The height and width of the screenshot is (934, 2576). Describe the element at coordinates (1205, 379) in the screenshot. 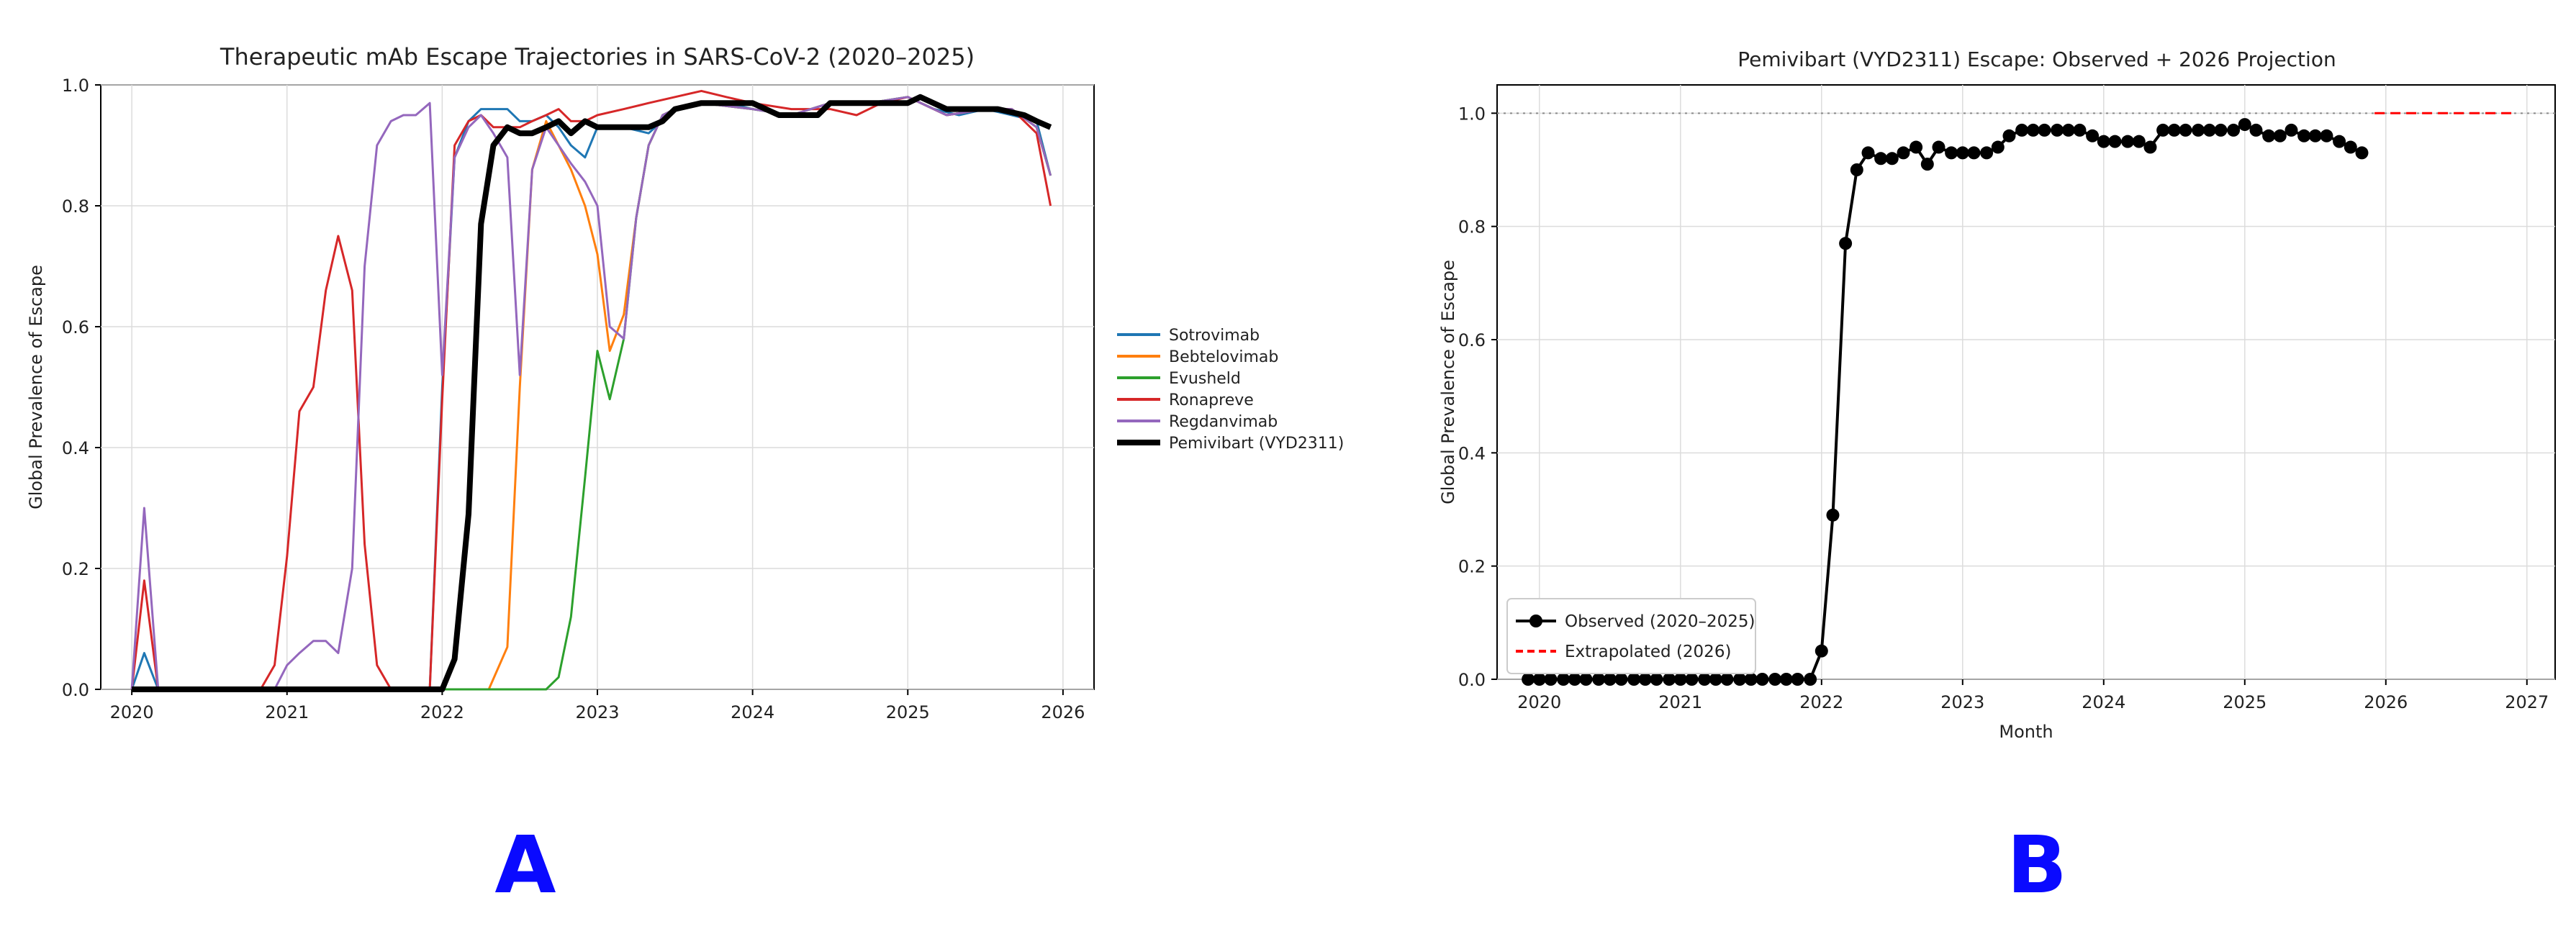

I see `legend-label: Evusheld` at that location.